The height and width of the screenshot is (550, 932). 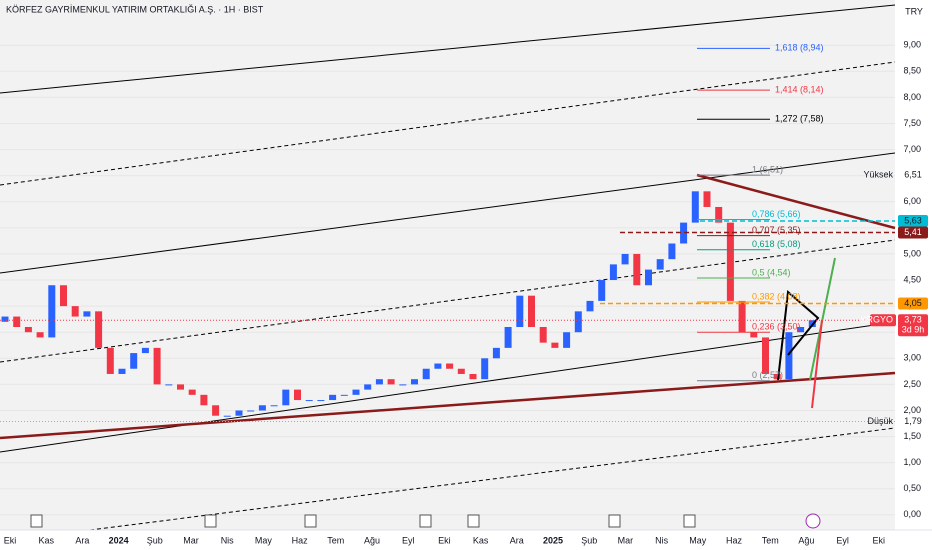 I want to click on fib-label: 0,786 (5,66), so click(x=776, y=214).